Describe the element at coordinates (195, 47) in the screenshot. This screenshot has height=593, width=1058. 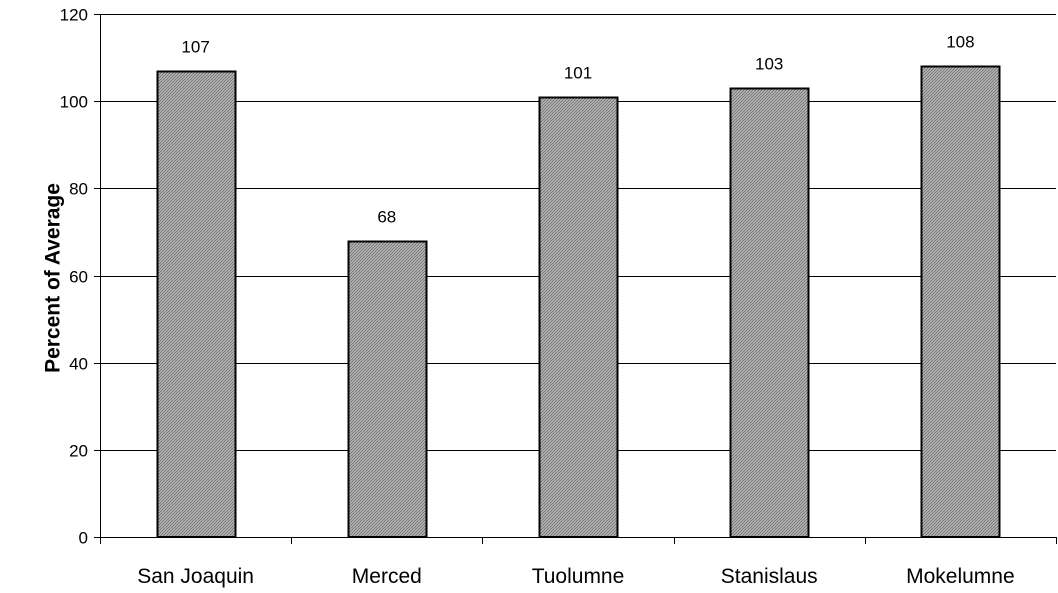
I see `data-label: 107` at that location.